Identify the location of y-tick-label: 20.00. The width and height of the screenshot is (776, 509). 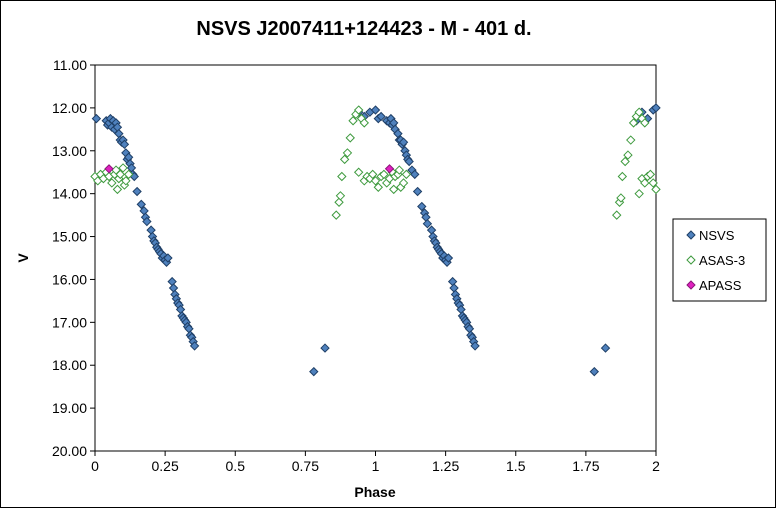
(69, 451).